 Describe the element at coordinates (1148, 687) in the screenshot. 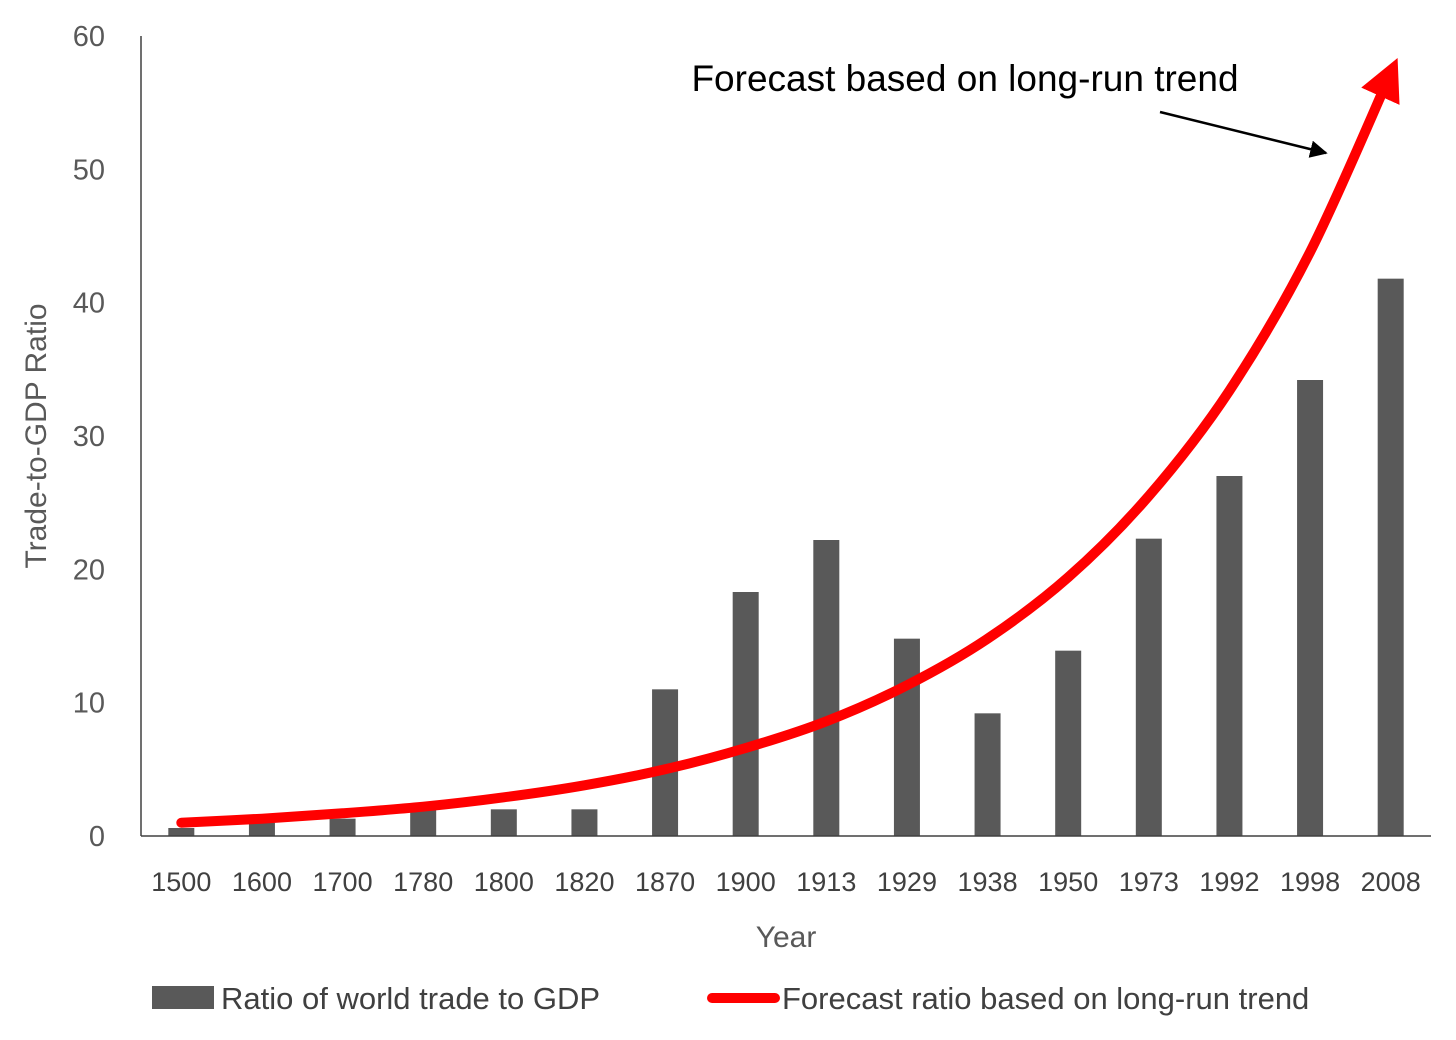

I see `bar-1973` at that location.